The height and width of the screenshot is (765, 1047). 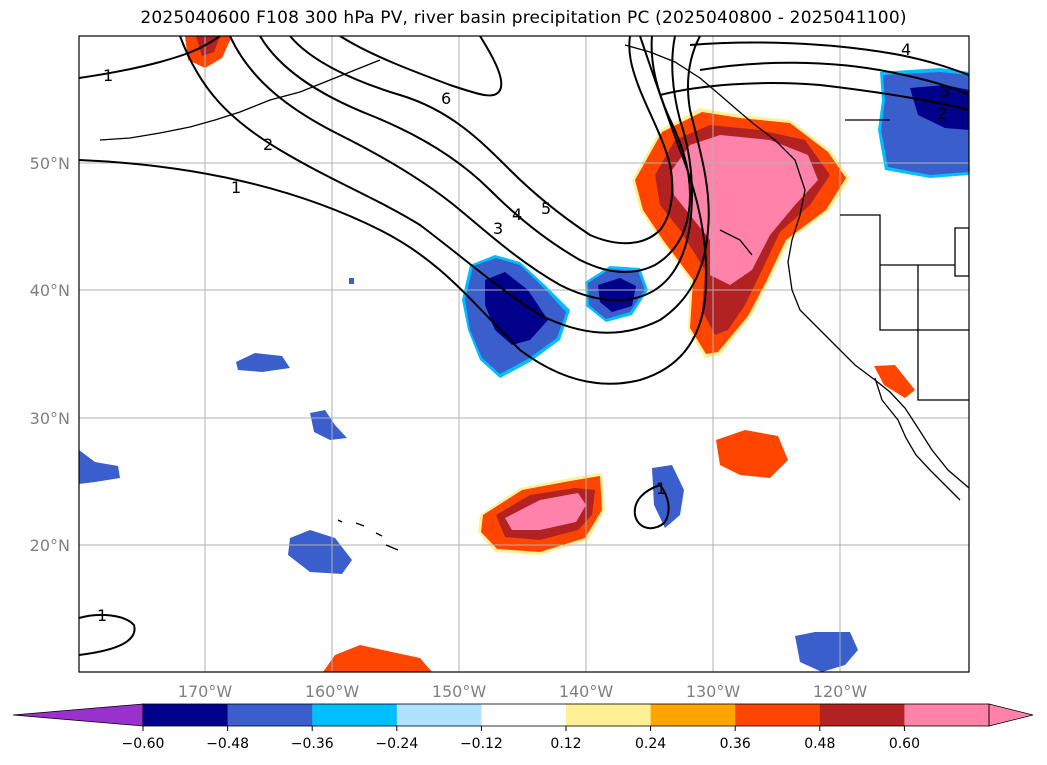 What do you see at coordinates (650, 744) in the screenshot?
I see `colorbar-tick-label: 0.24` at bounding box center [650, 744].